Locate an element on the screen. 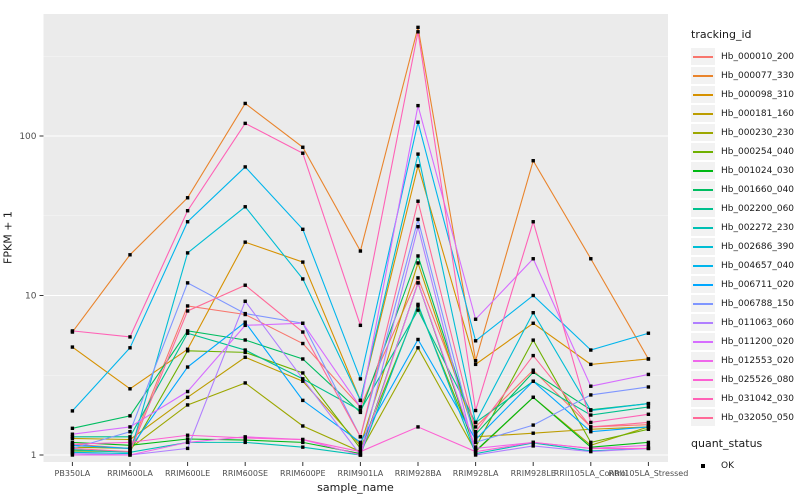  legend-item-Hb_031042_030: Hb_031042_030 is located at coordinates (745, 398).